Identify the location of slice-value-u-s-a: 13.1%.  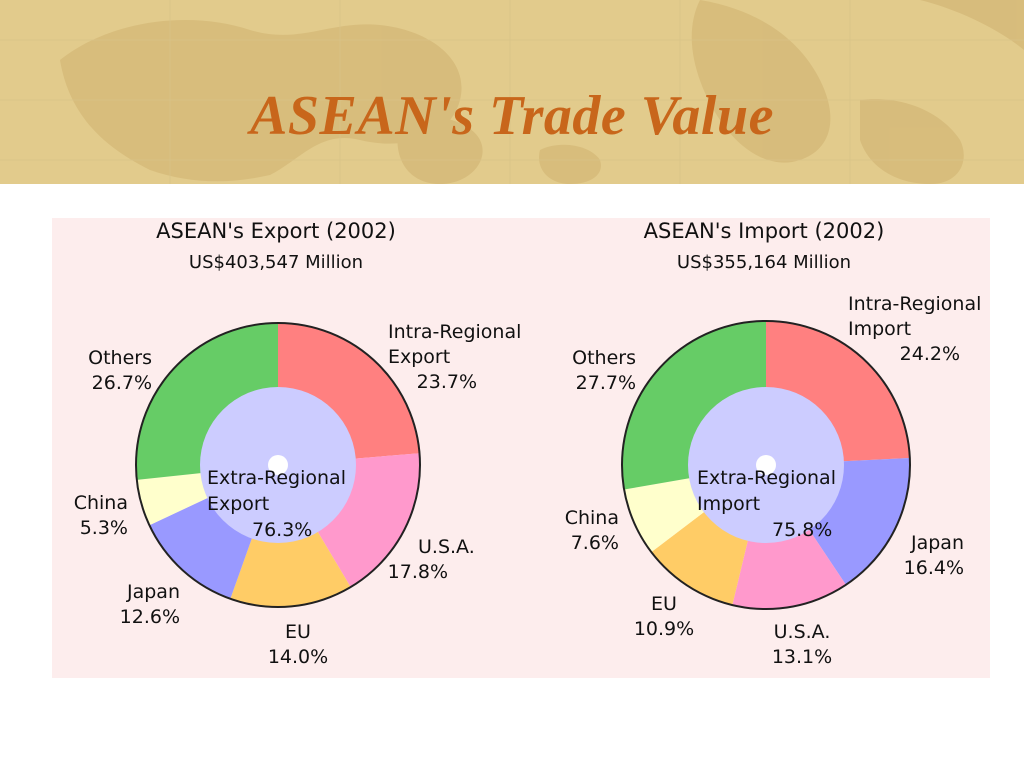
(802, 657).